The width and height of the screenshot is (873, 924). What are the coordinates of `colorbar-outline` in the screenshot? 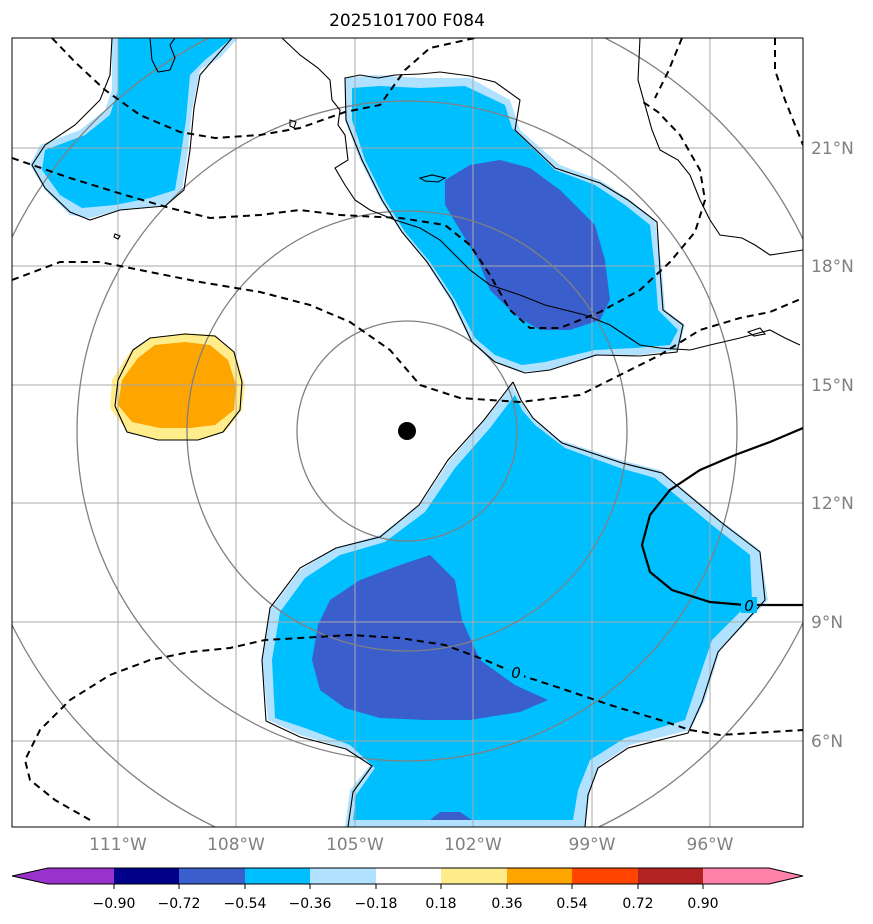 It's located at (407, 876).